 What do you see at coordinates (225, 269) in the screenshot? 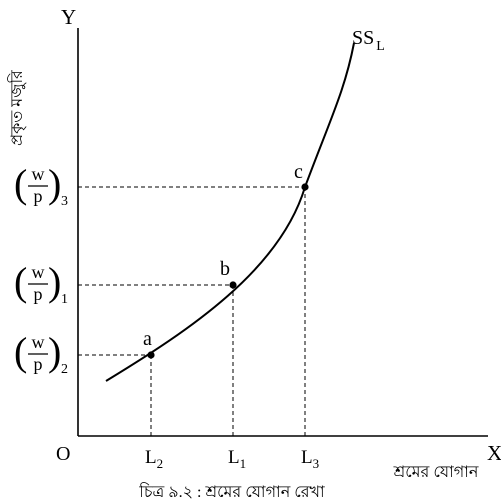
I see `point-b-label: b` at bounding box center [225, 269].